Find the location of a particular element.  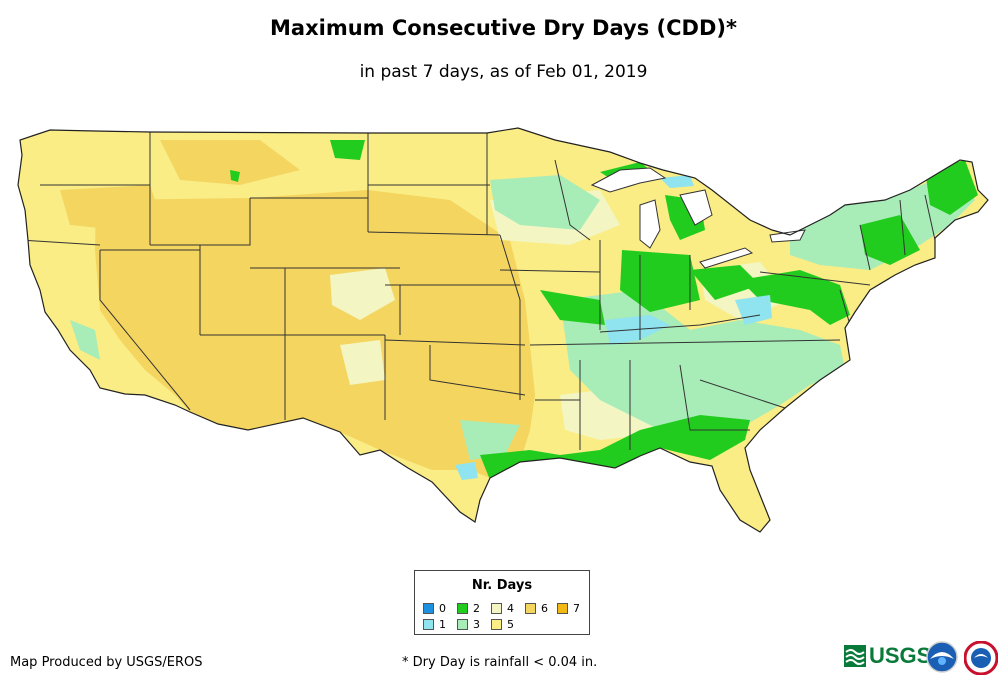

lake-superior is located at coordinates (628, 180).